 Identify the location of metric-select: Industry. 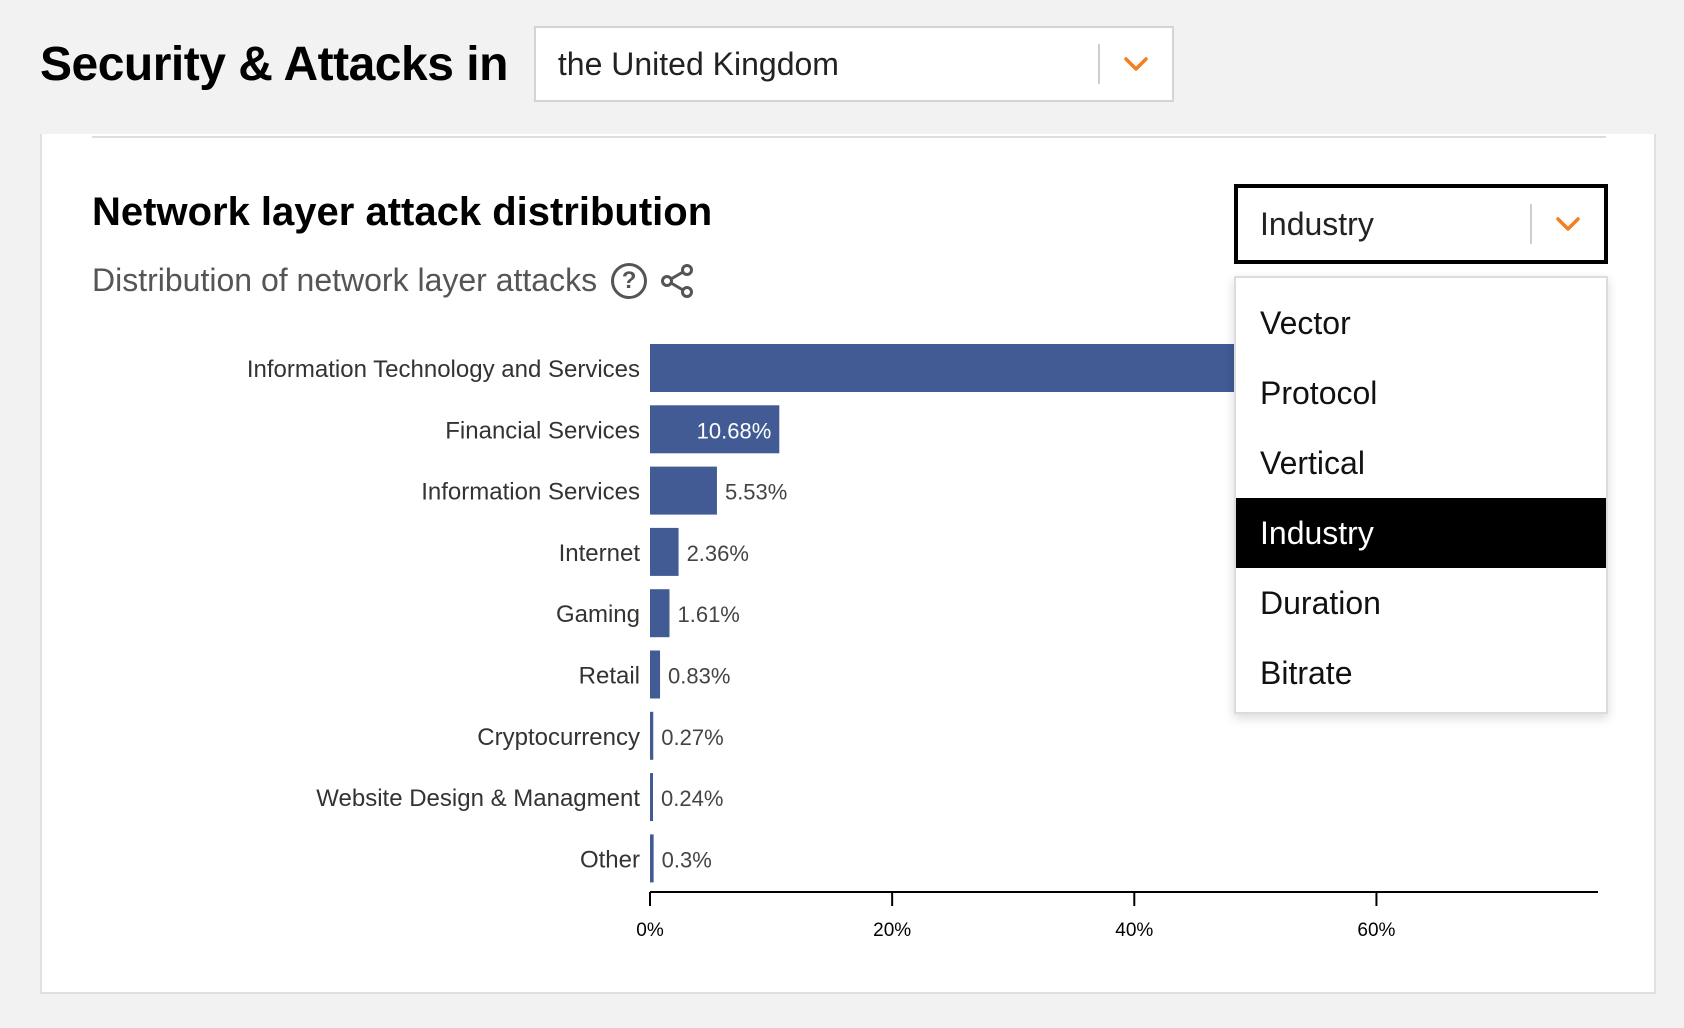
(1421, 224).